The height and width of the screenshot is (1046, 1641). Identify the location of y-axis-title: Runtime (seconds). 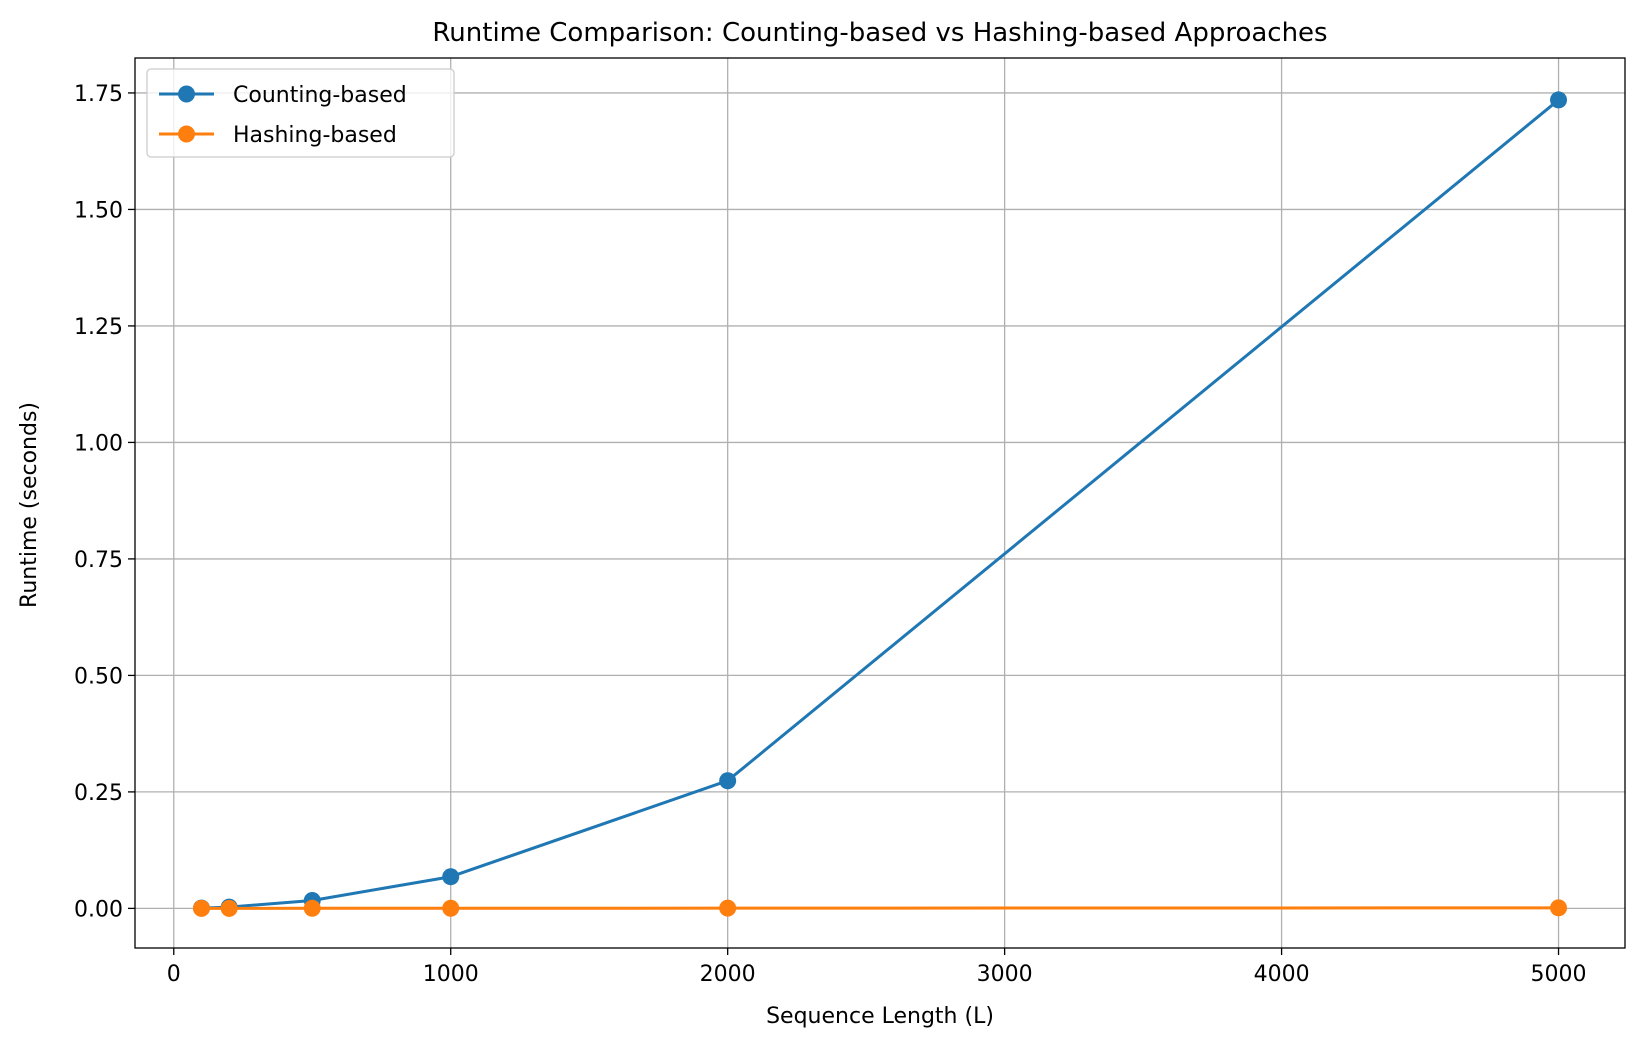
(29, 505).